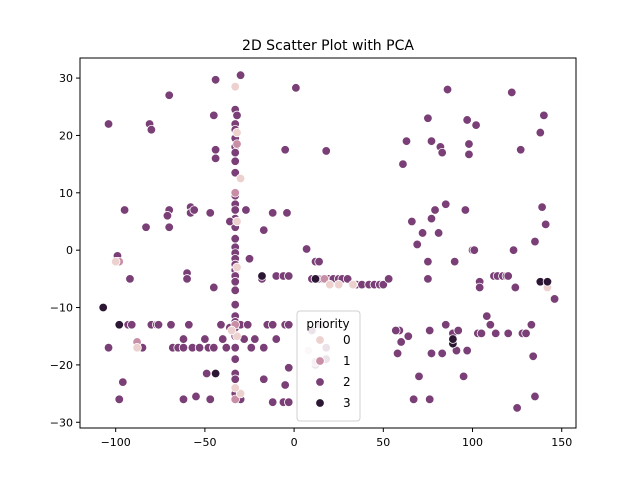  What do you see at coordinates (561, 442) in the screenshot?
I see `x-tick-label: 150` at bounding box center [561, 442].